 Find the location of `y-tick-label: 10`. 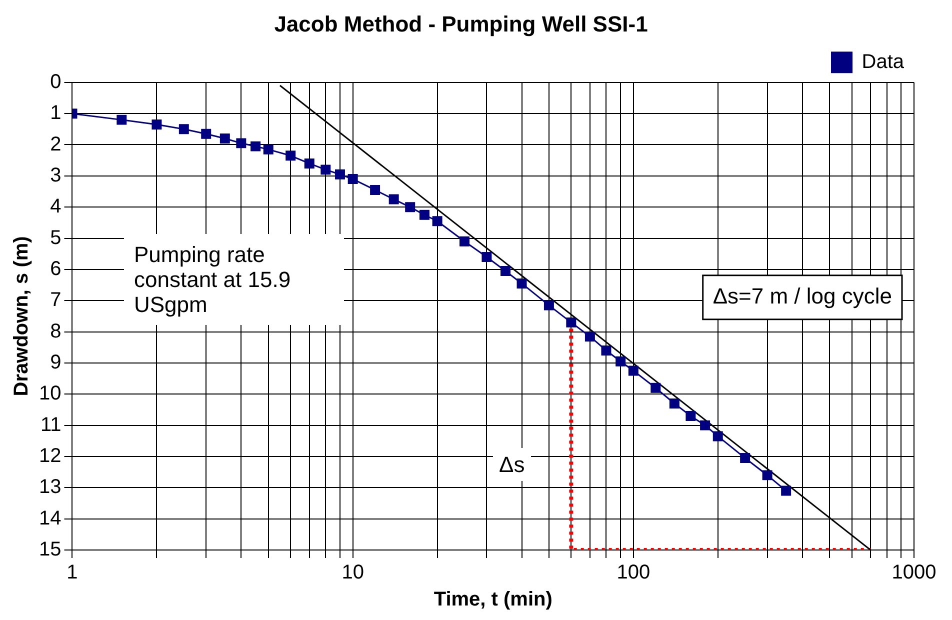

y-tick-label: 10 is located at coordinates (50, 393).